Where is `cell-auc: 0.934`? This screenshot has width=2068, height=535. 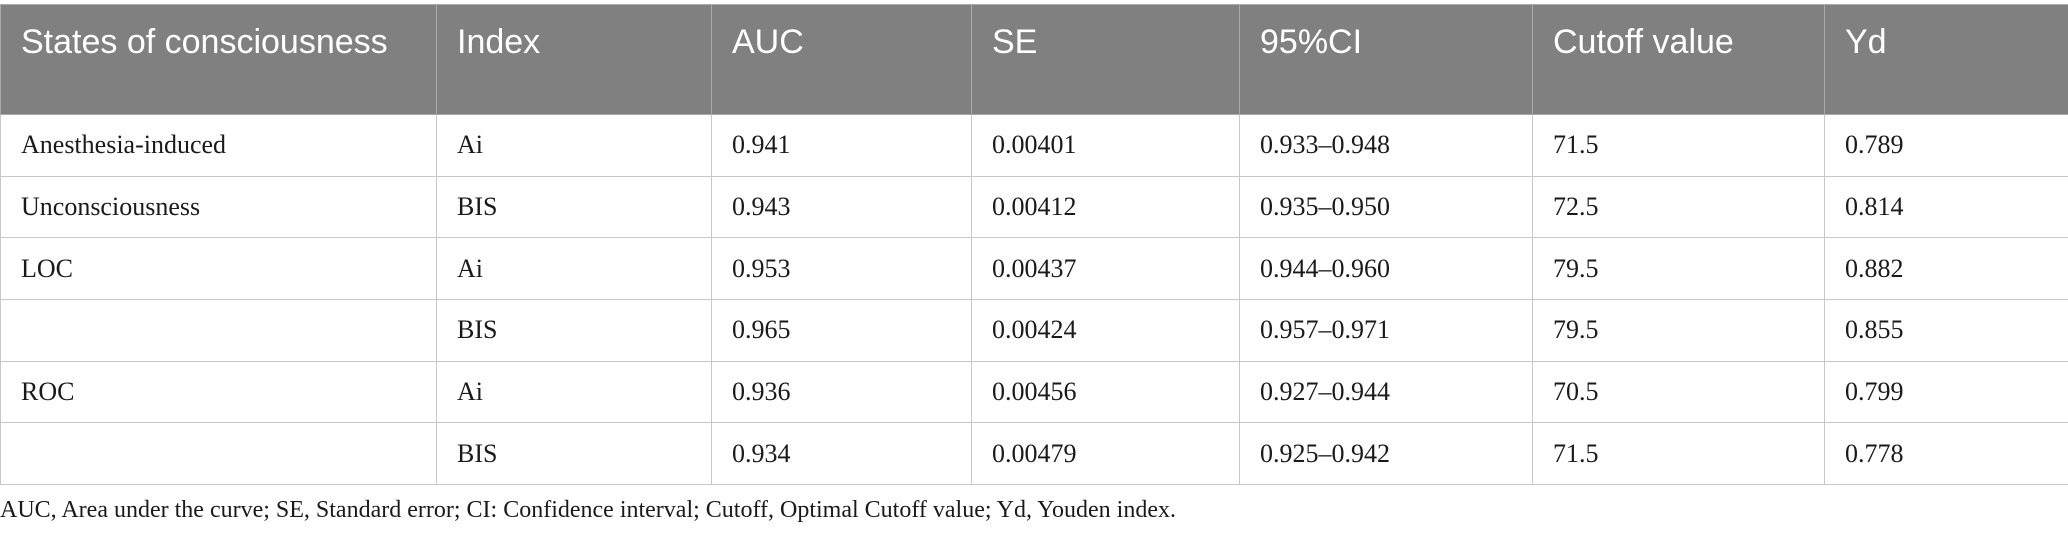
cell-auc: 0.934 is located at coordinates (841, 454).